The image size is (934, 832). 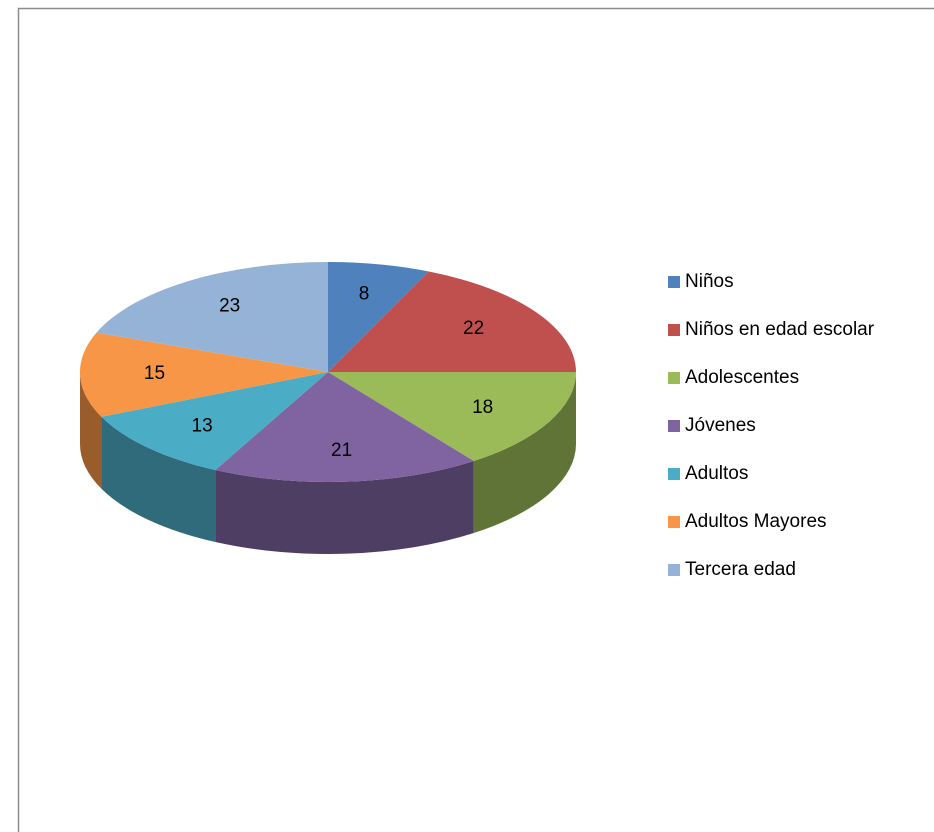 What do you see at coordinates (709, 281) in the screenshot?
I see `legend-label: Niños` at bounding box center [709, 281].